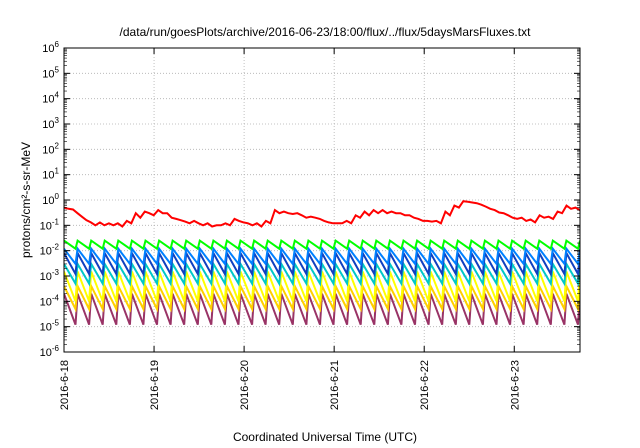 The image size is (640, 448). I want to click on x-tick-label: 2016-6-23, so click(515, 385).